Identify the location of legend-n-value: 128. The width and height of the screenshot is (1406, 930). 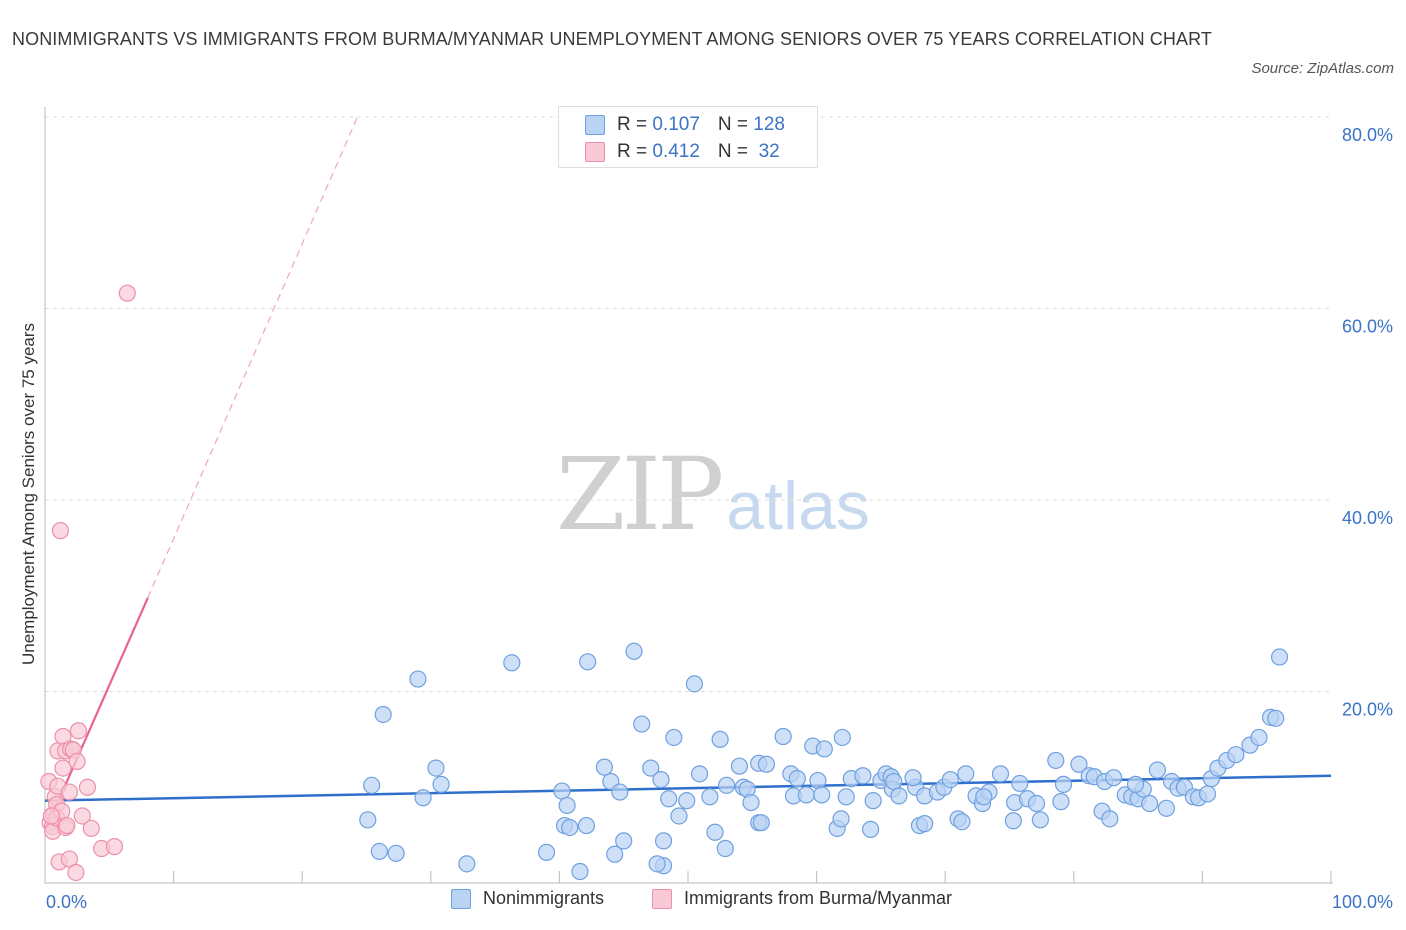
(769, 124).